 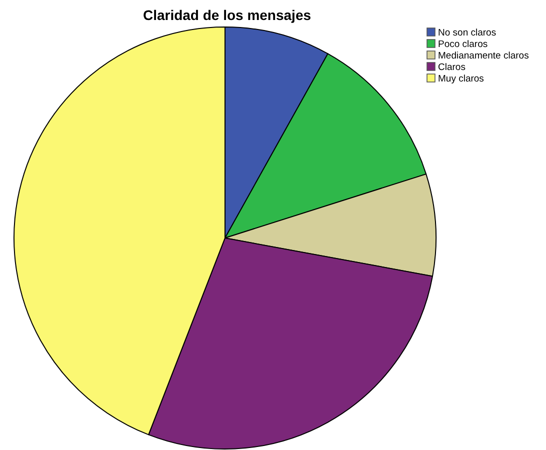 I want to click on legend-label: No son claros, so click(x=467, y=33).